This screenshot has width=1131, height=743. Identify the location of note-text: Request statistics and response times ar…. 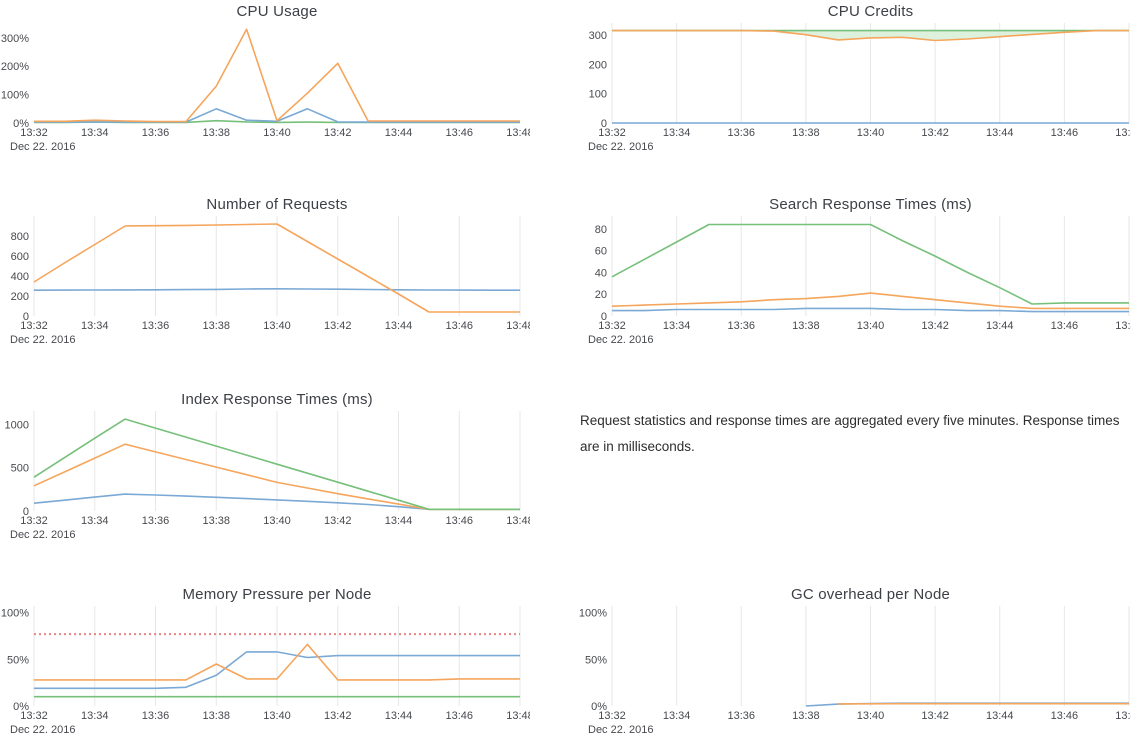
(855, 434).